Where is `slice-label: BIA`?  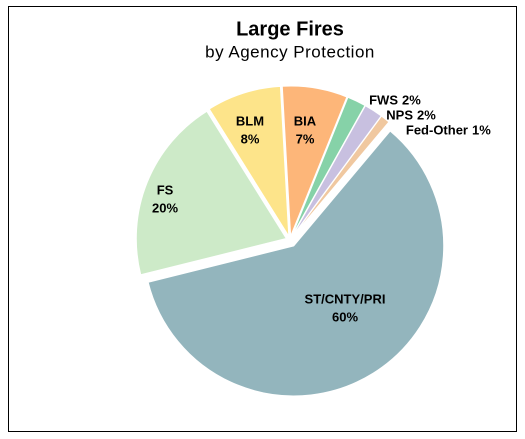 slice-label: BIA is located at coordinates (305, 120).